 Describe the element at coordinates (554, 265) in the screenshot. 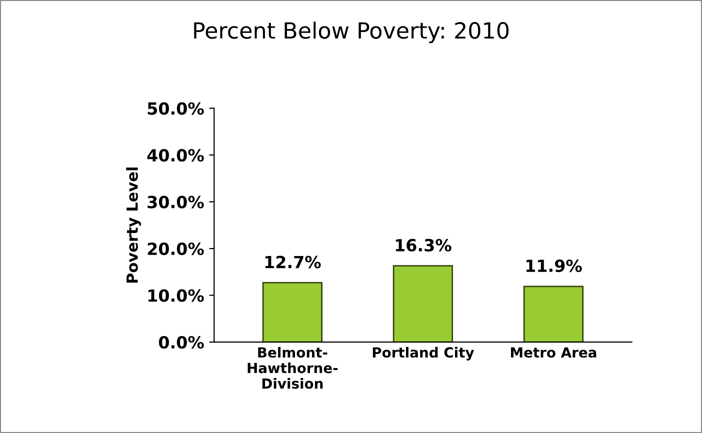

I see `data-label: 11.9%` at that location.